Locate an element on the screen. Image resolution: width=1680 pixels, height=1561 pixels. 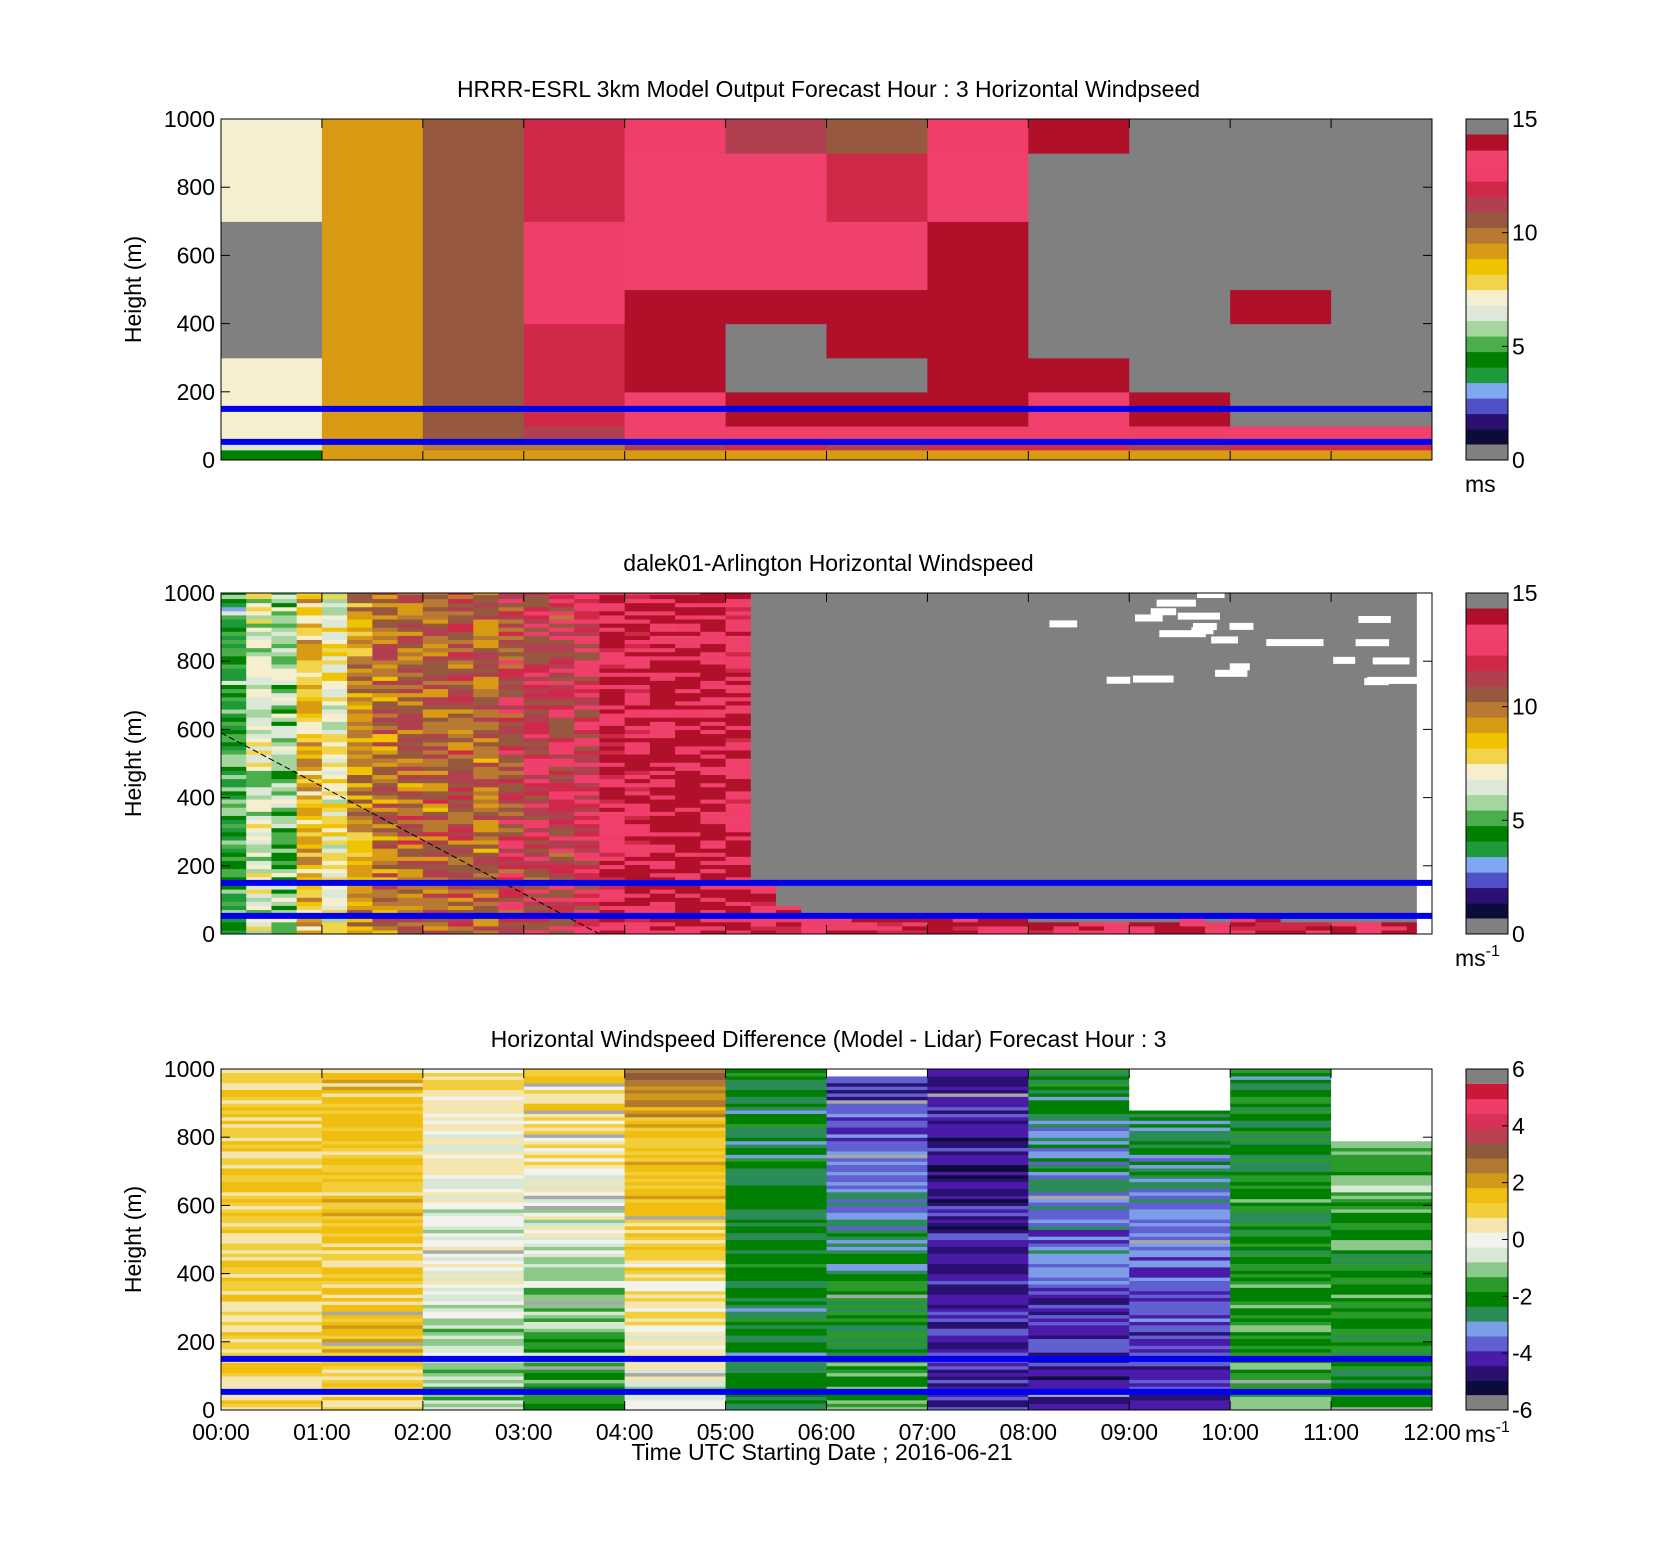
no-data-gap is located at coordinates (1391, 661).